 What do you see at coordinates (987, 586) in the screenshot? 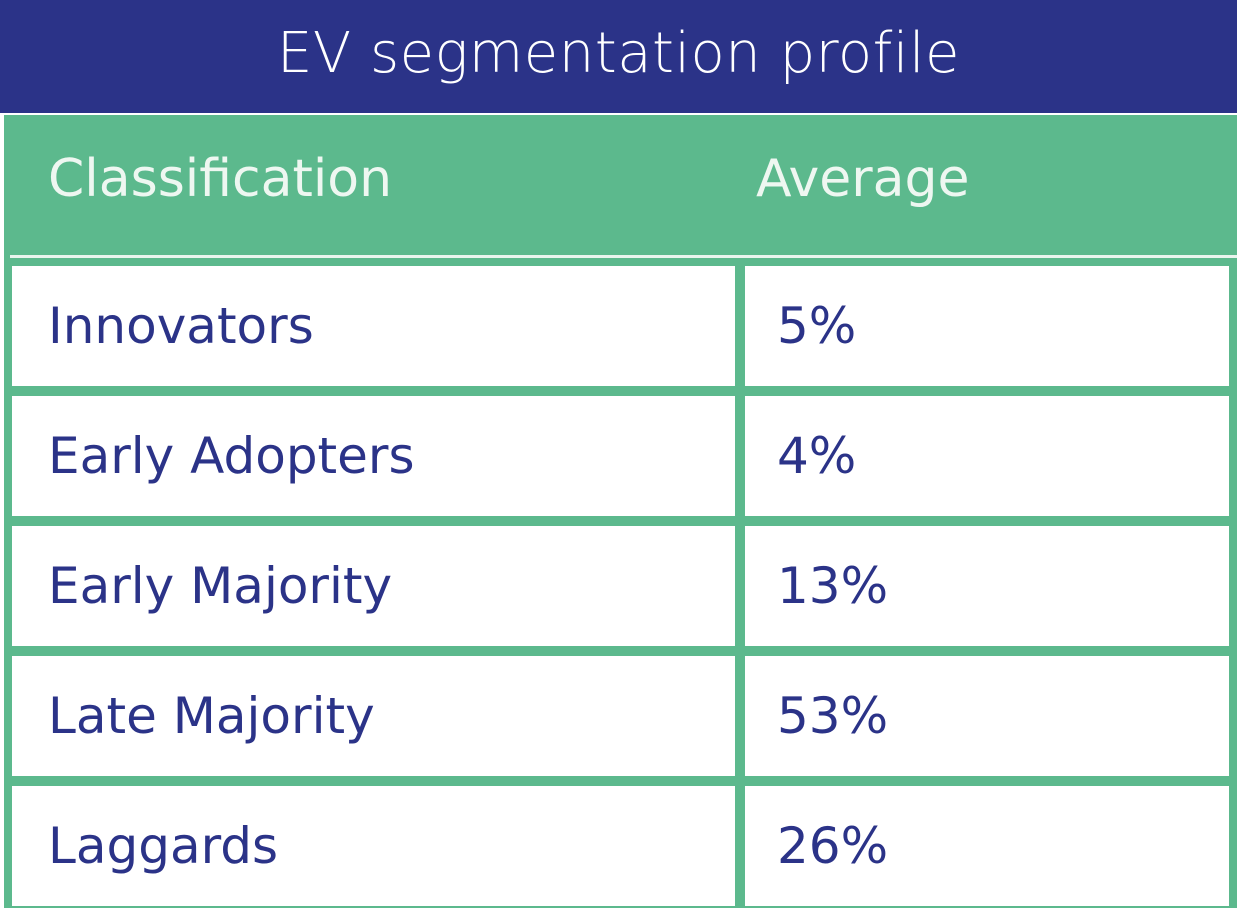
I see `row-early-majority-average: 13%` at bounding box center [987, 586].